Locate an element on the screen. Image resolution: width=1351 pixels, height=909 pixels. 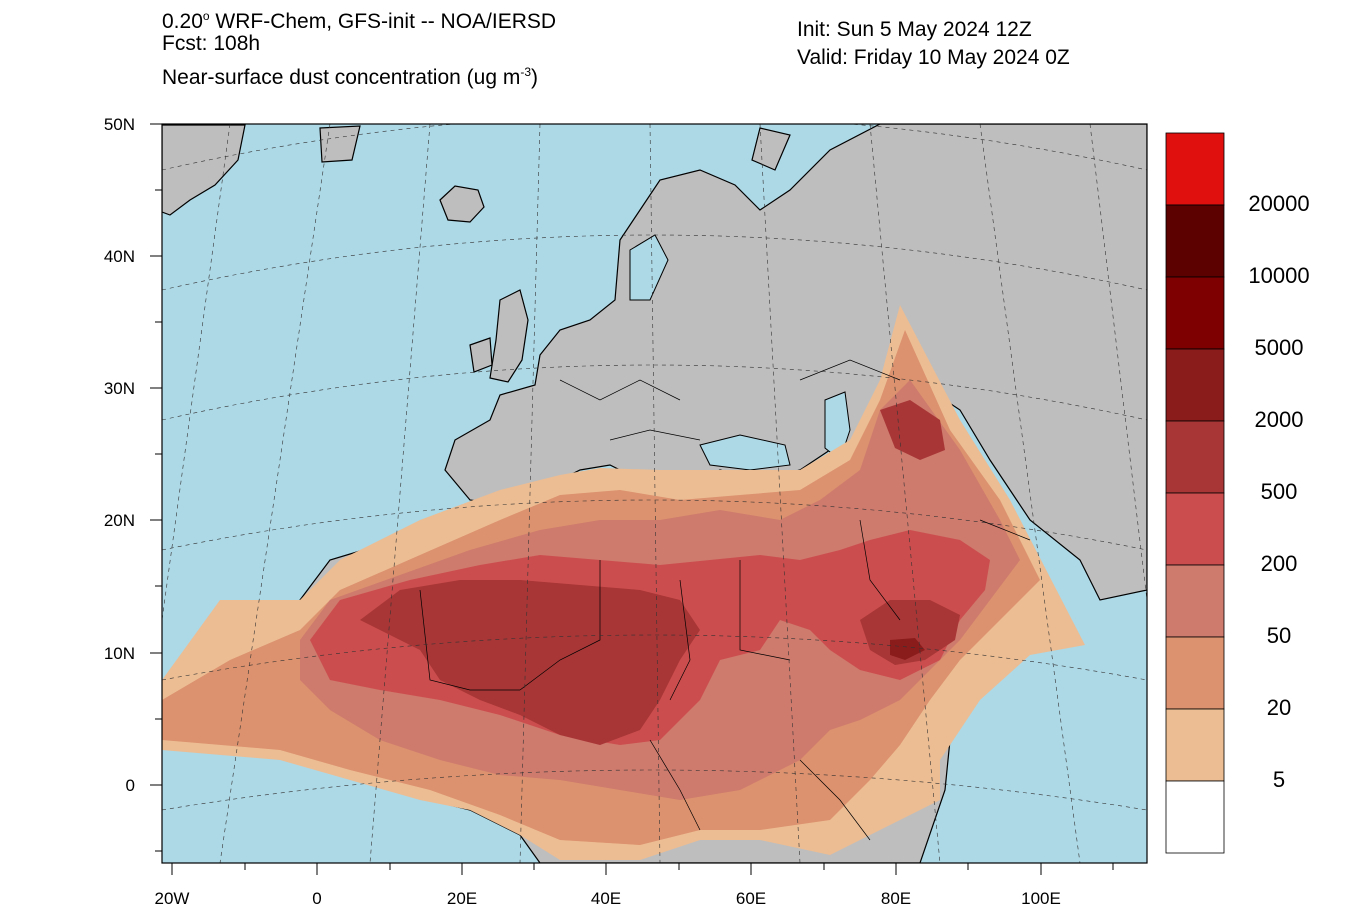
colorbar is located at coordinates (1195, 493).